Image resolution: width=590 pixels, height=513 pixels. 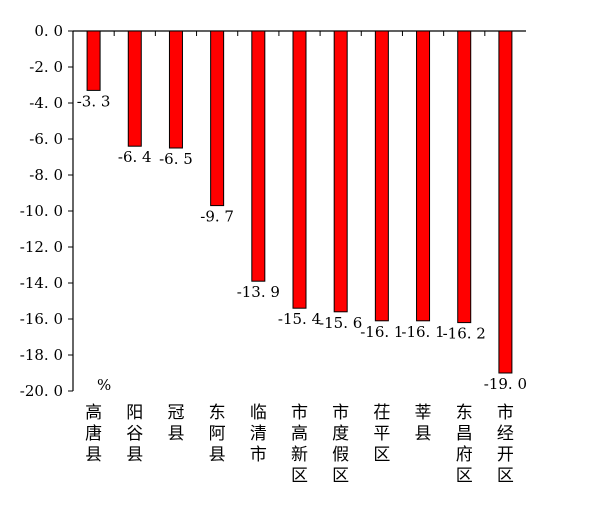 What do you see at coordinates (48, 31) in the screenshot?
I see `y-tick-label: 0. 0` at bounding box center [48, 31].